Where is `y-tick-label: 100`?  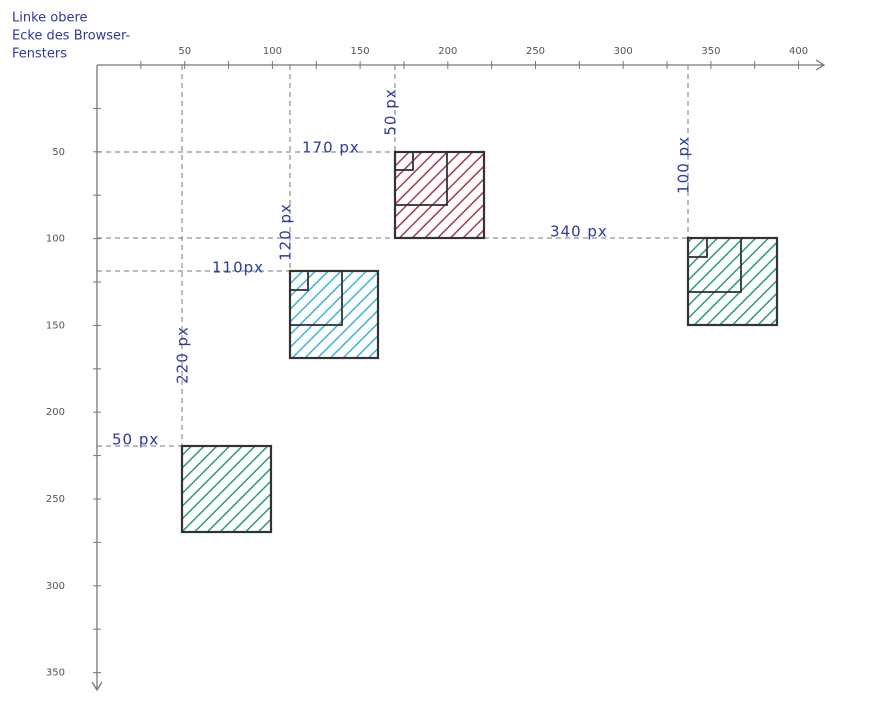
y-tick-label: 100 is located at coordinates (55, 239).